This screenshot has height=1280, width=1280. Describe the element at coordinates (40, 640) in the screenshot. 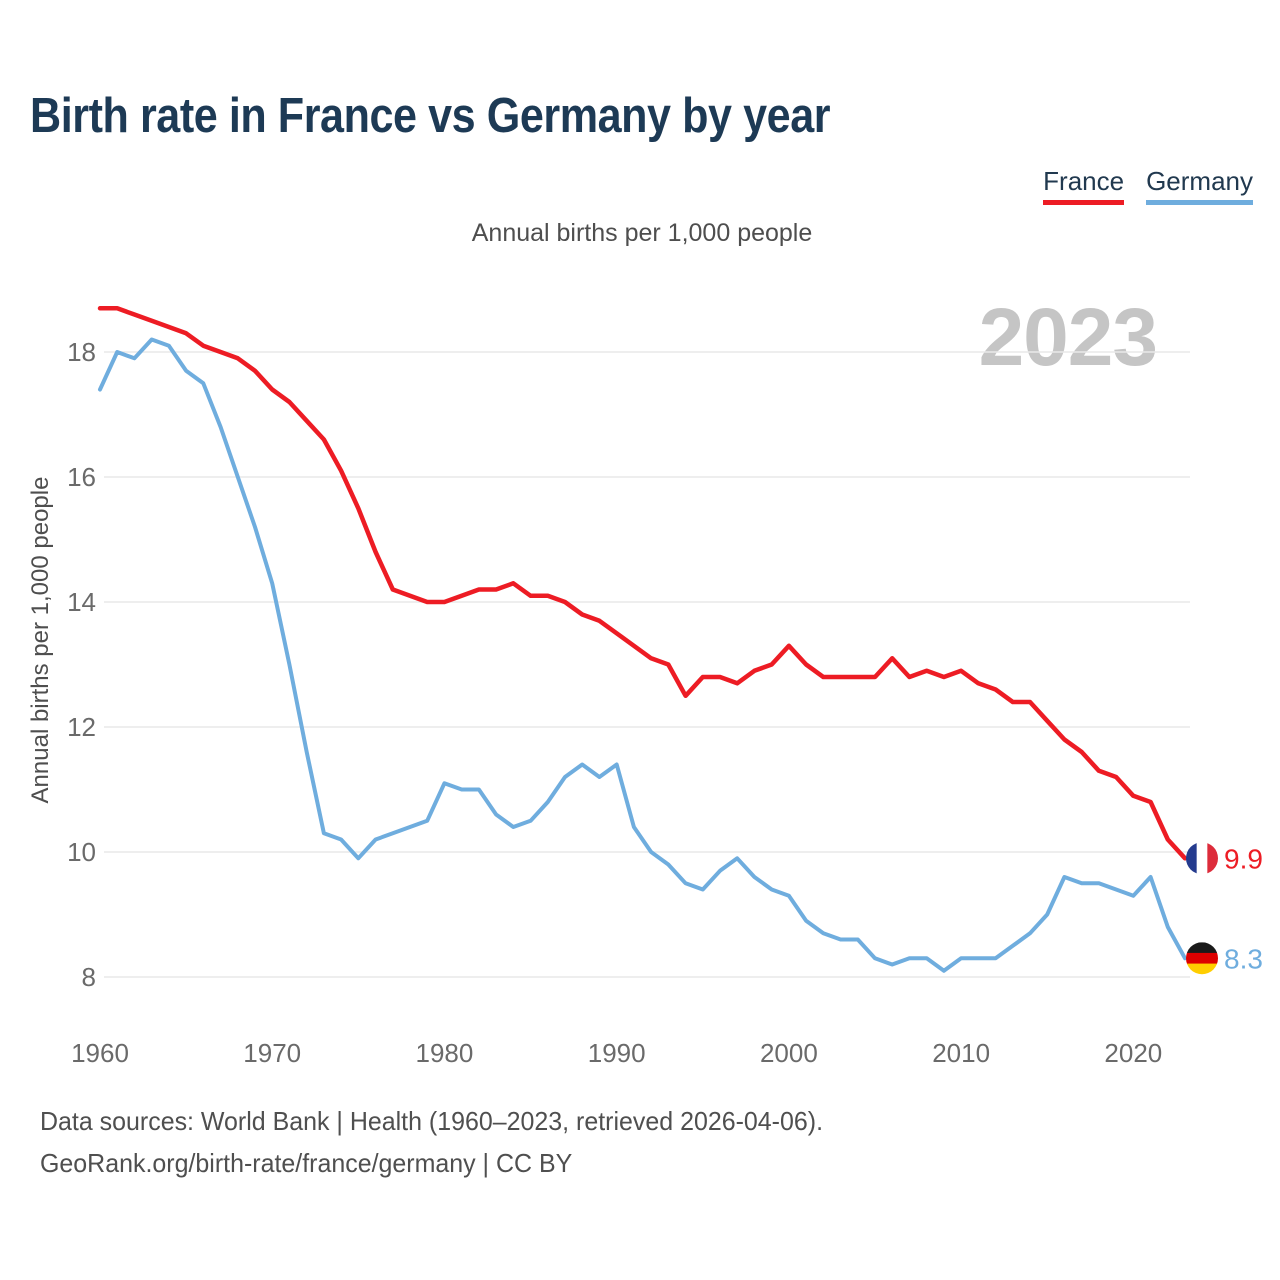

I see `y-axis-title: Annual births per 1,000 people` at that location.